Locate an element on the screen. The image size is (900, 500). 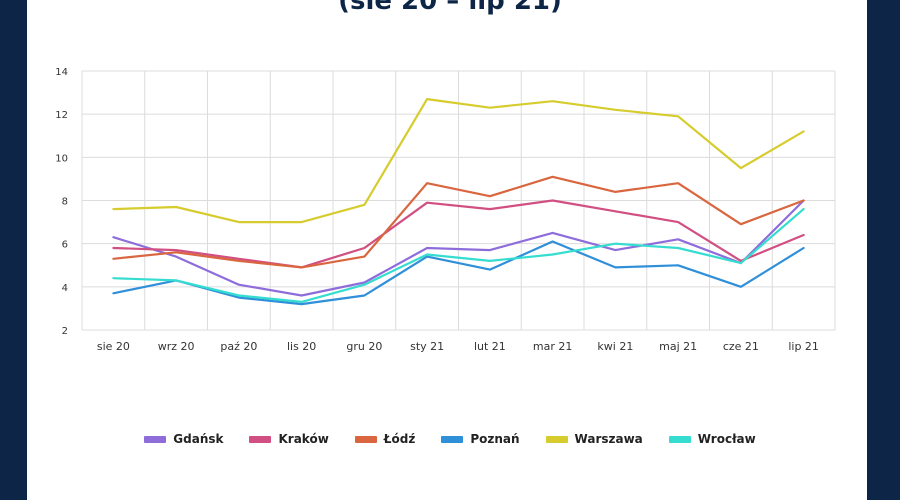
y-axis-ticks: 2 4 6 8 10 12 14 is located at coordinates (61, 202).